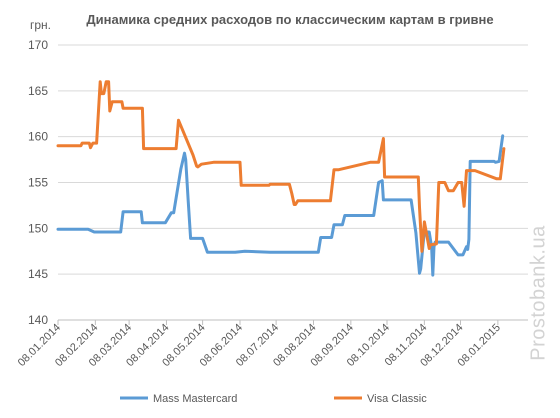 The width and height of the screenshot is (560, 418). What do you see at coordinates (41, 25) in the screenshot?
I see `y-axis-unit-label: грн.` at bounding box center [41, 25].